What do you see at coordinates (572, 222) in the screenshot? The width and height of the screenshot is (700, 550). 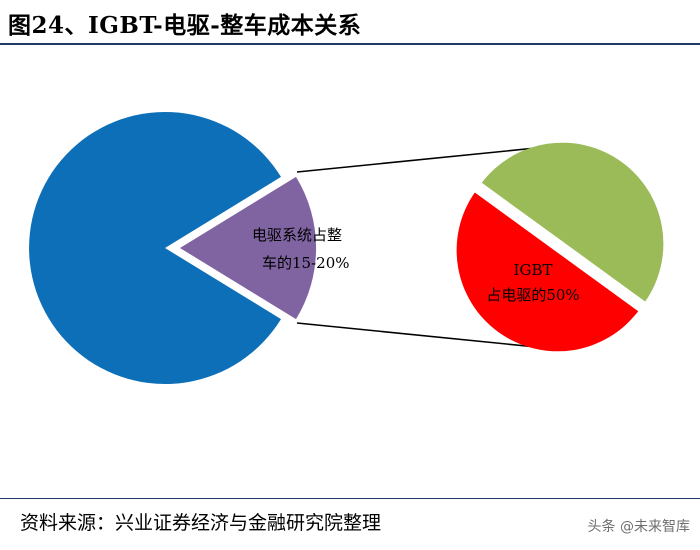 I see `rest-pie-slice` at bounding box center [572, 222].